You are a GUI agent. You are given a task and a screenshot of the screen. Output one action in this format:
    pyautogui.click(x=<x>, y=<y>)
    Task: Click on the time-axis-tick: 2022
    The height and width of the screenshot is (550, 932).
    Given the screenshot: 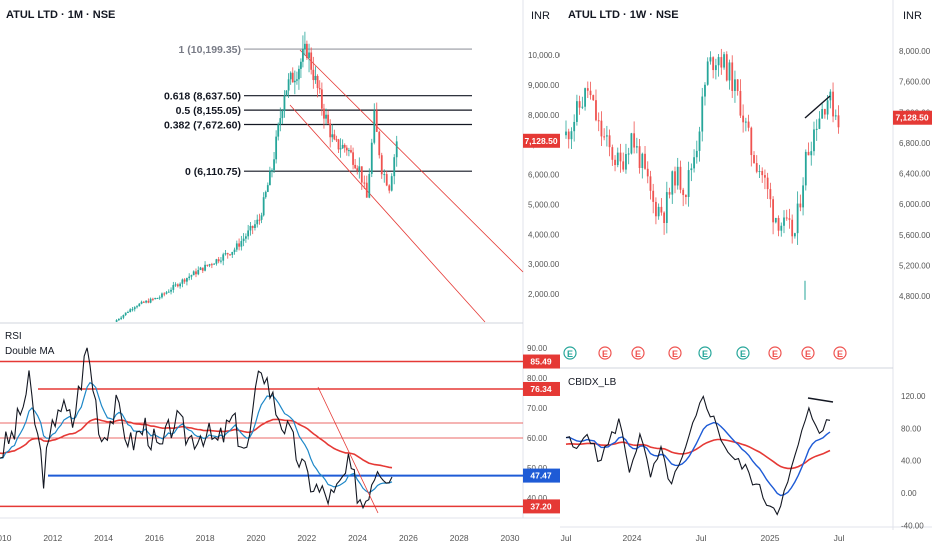 What is the action you would take?
    pyautogui.click(x=306, y=538)
    